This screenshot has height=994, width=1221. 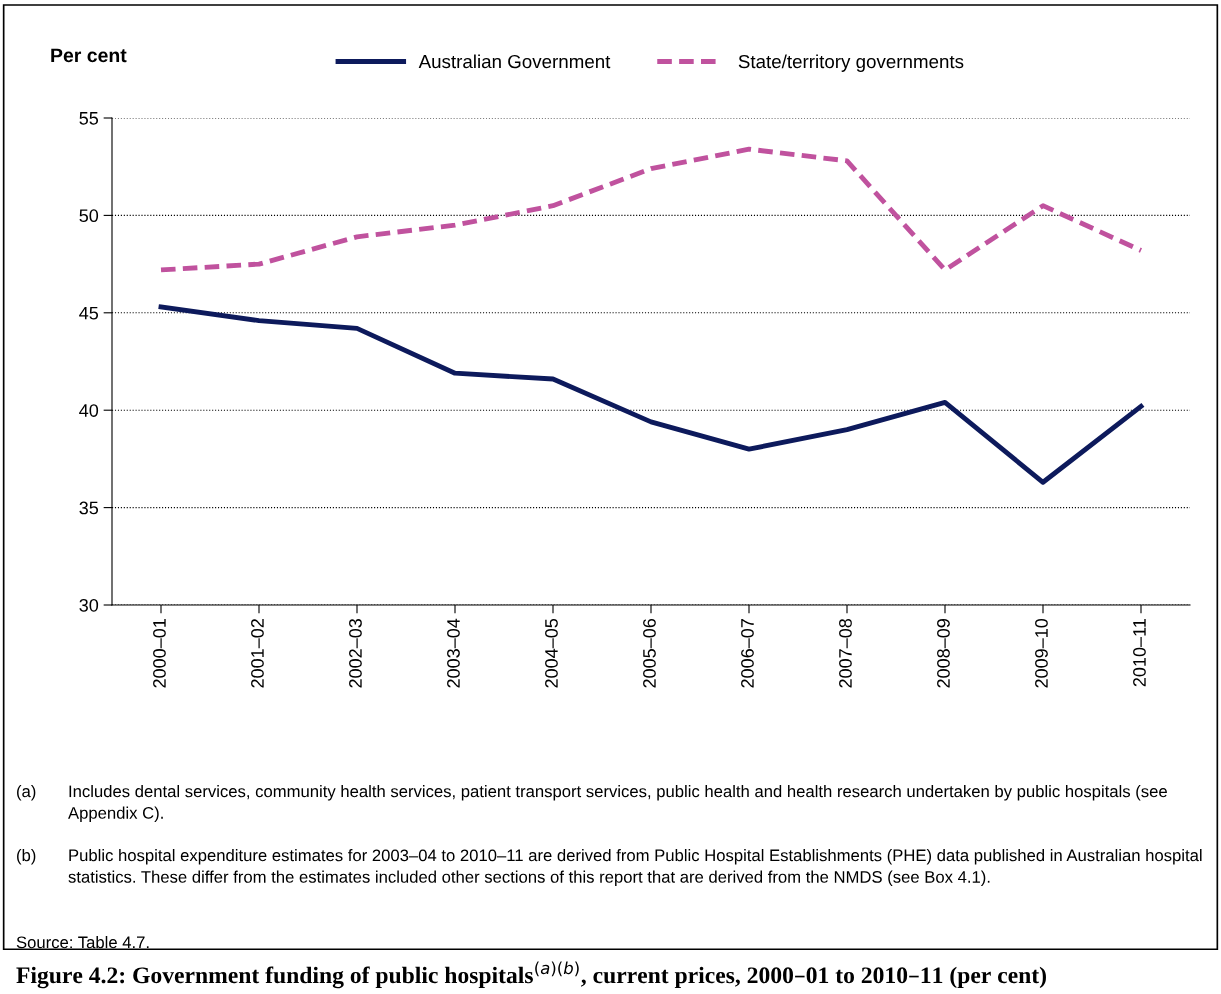 What do you see at coordinates (1139, 653) in the screenshot?
I see `x-tick-label: 2010–11` at bounding box center [1139, 653].